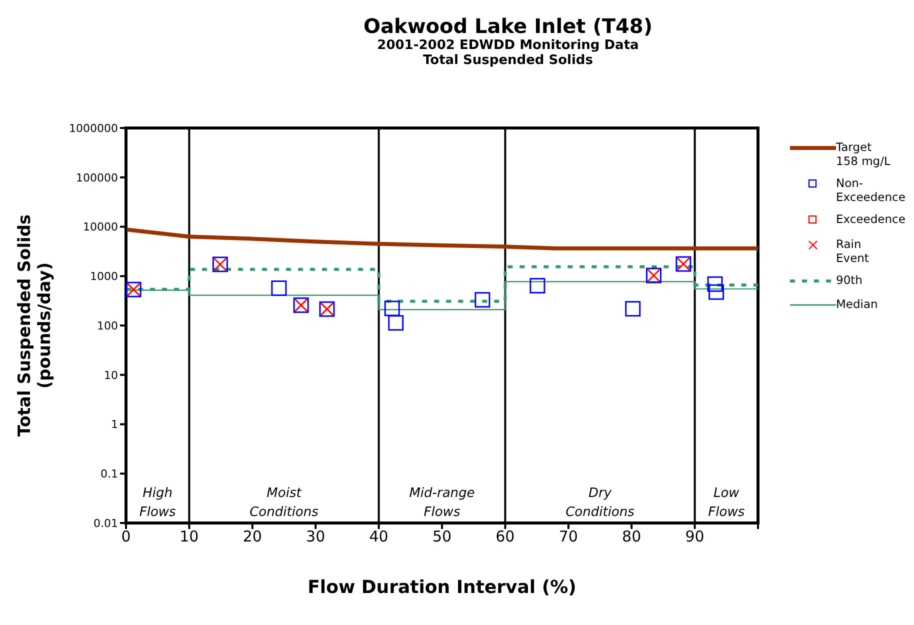 The image size is (914, 625). What do you see at coordinates (508, 53) in the screenshot?
I see `chart-subtitle: 2001-2002 EDWDD Monitoring Data Total Suspended Solids` at bounding box center [508, 53].